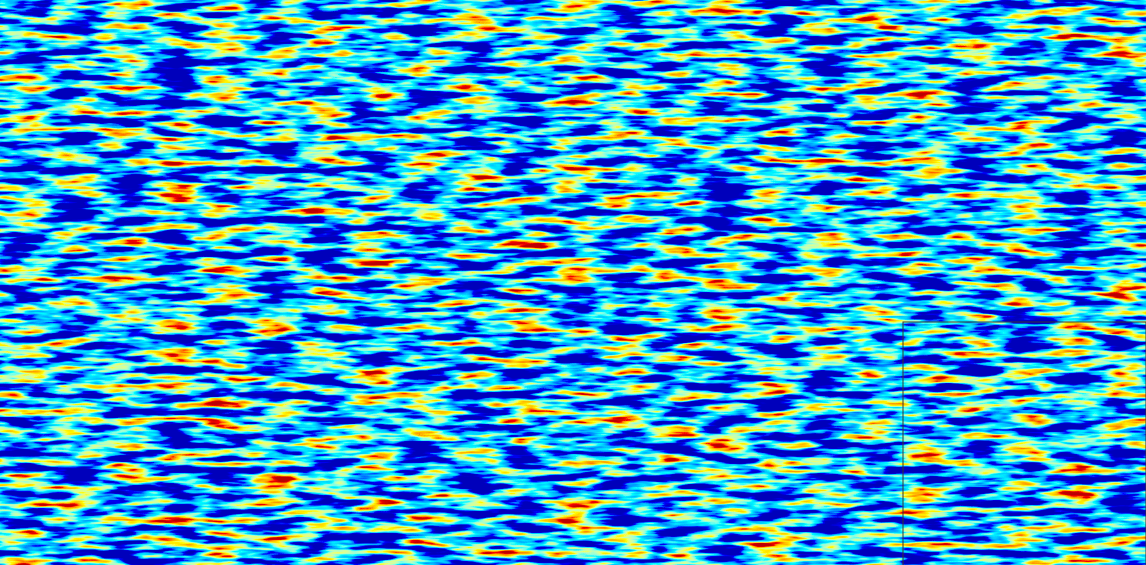 The width and height of the screenshot is (1146, 565). Describe the element at coordinates (1024, 134) in the screenshot. I see `somme-panel: Somme` at that location.